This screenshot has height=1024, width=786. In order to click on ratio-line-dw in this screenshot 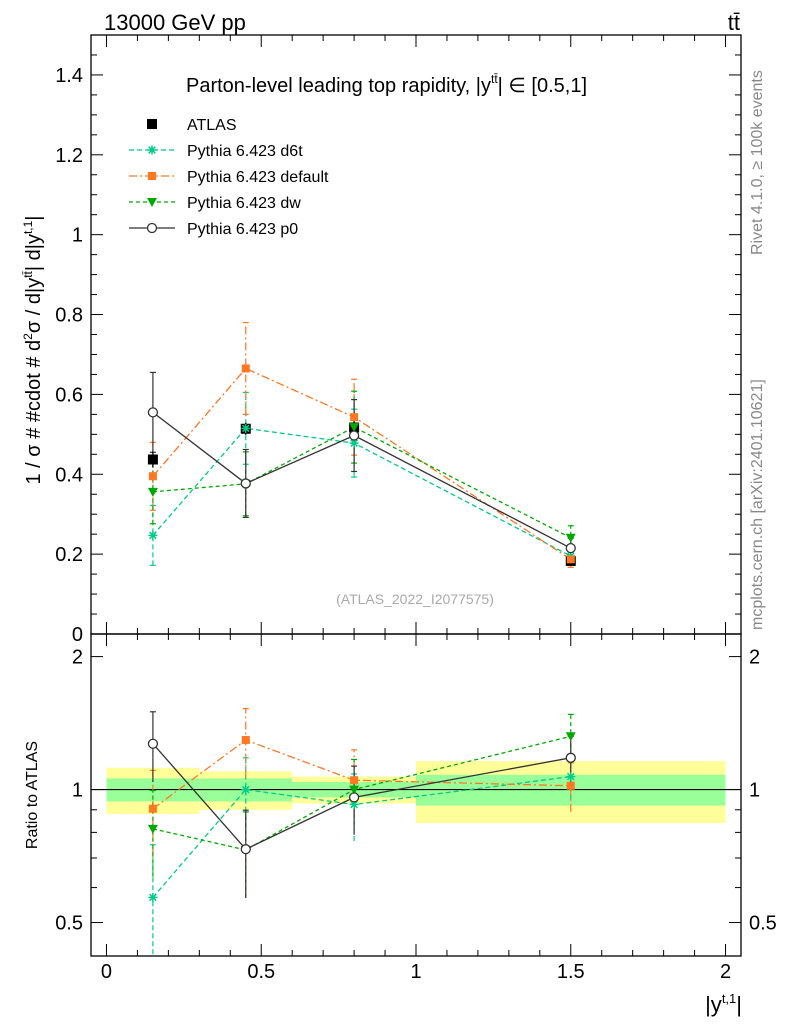, I will do `click(361, 793)`.